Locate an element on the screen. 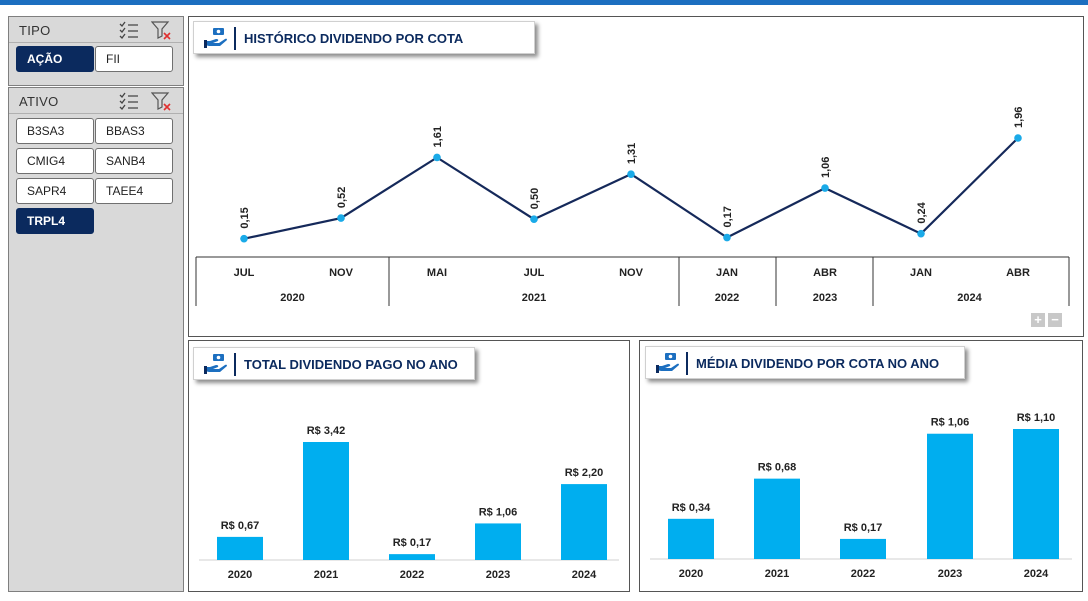 The image size is (1088, 601). x-tick-label: MAI is located at coordinates (437, 273).